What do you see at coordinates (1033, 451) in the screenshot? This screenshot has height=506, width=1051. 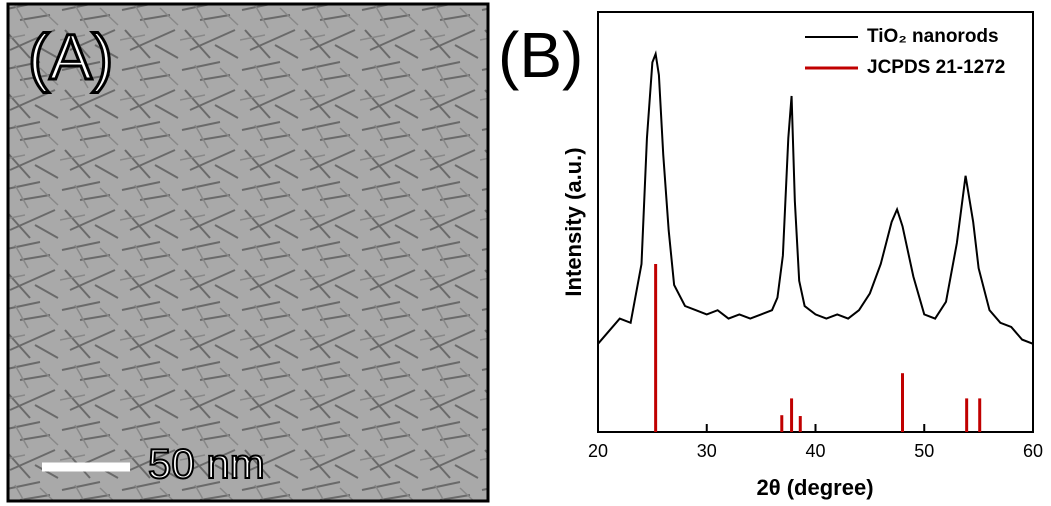 I see `x-tick-label: 60` at bounding box center [1033, 451].